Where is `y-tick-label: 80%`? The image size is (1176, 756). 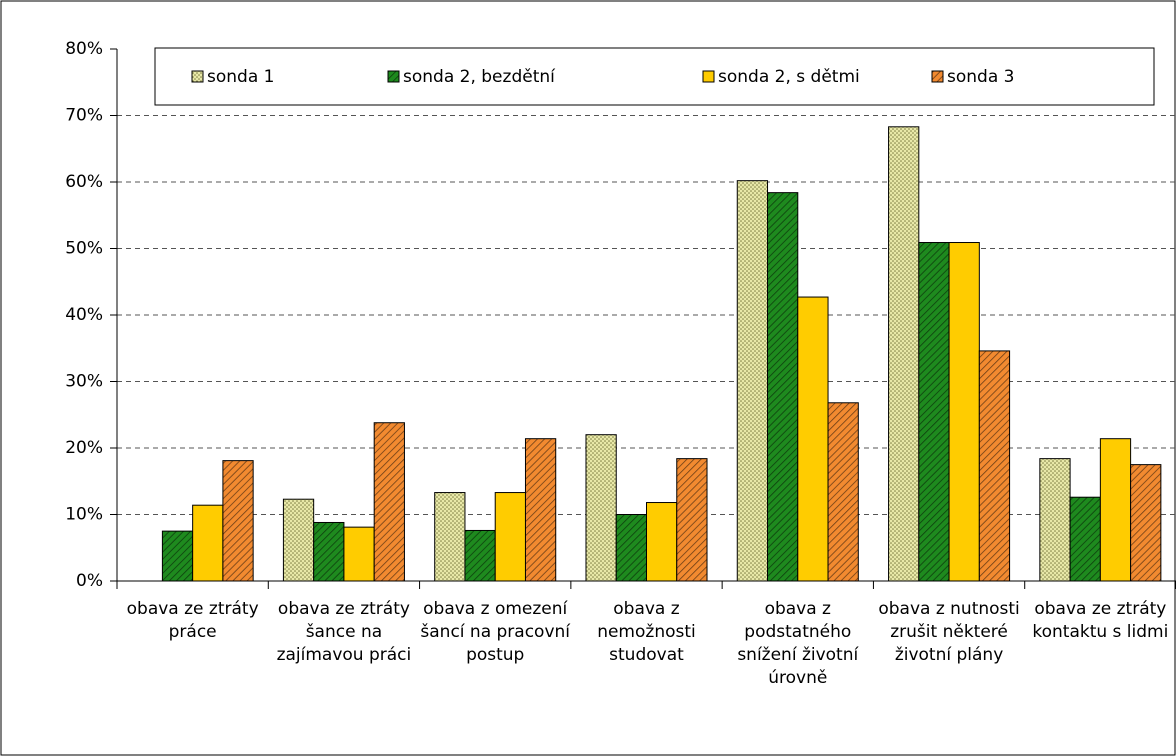
y-tick-label: 80% is located at coordinates (84, 49).